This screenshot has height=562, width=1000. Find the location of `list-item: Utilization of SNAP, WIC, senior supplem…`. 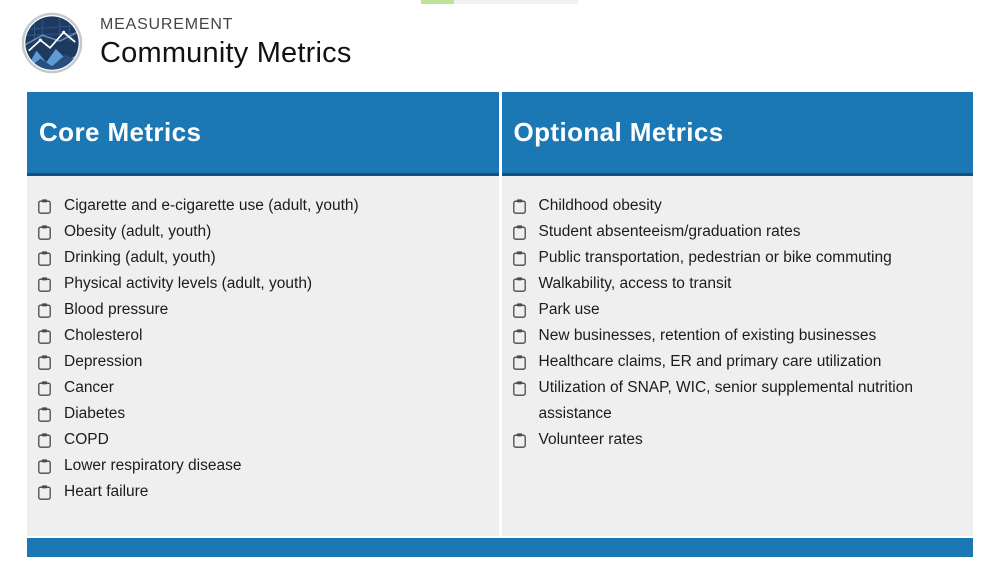

list-item: Utilization of SNAP, WIC, senior supplem… is located at coordinates (736, 401).